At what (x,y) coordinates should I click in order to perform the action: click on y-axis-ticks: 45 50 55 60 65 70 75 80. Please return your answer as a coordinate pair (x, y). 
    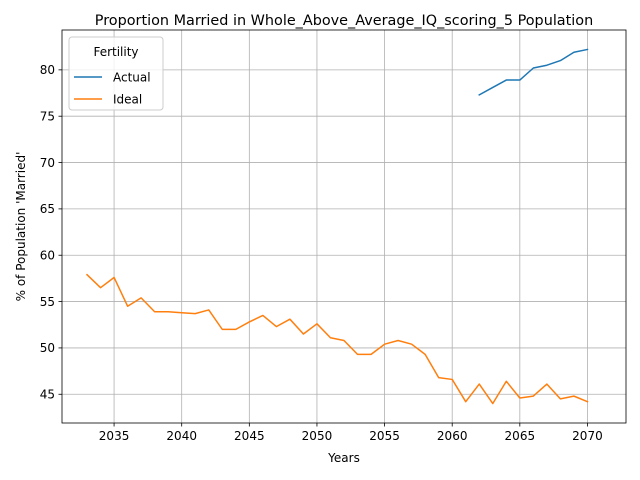
    Looking at the image, I should click on (51, 232).